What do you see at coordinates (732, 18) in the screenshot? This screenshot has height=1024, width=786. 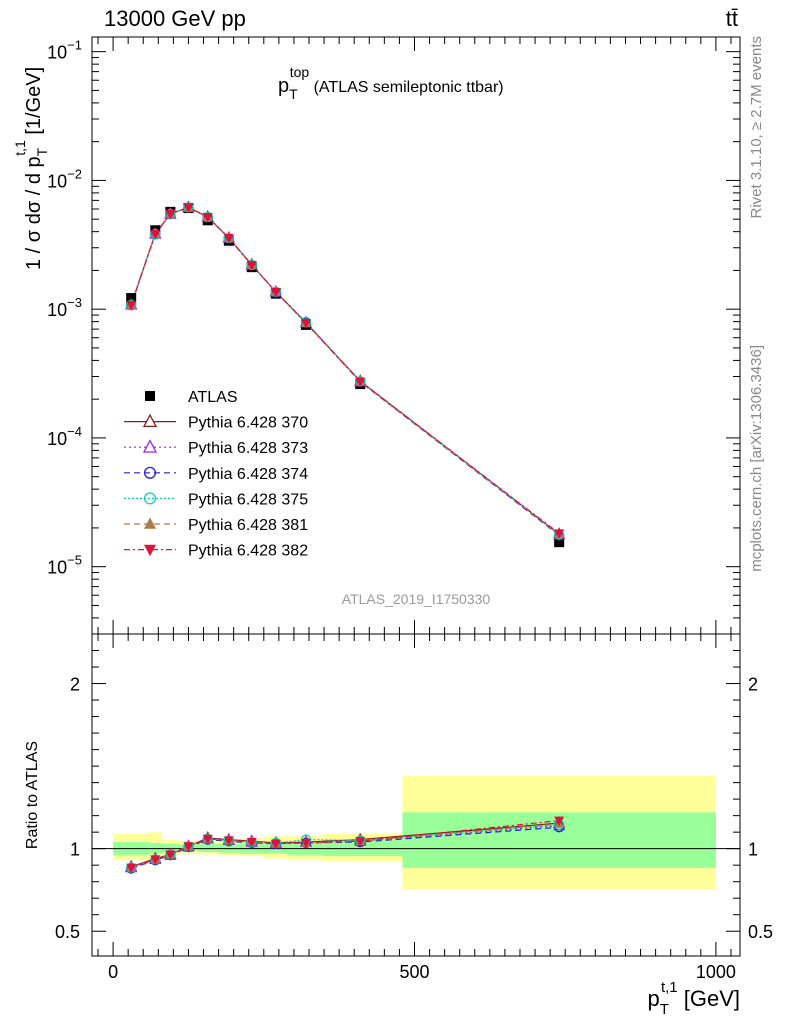 I see `process-label: tt̄` at bounding box center [732, 18].